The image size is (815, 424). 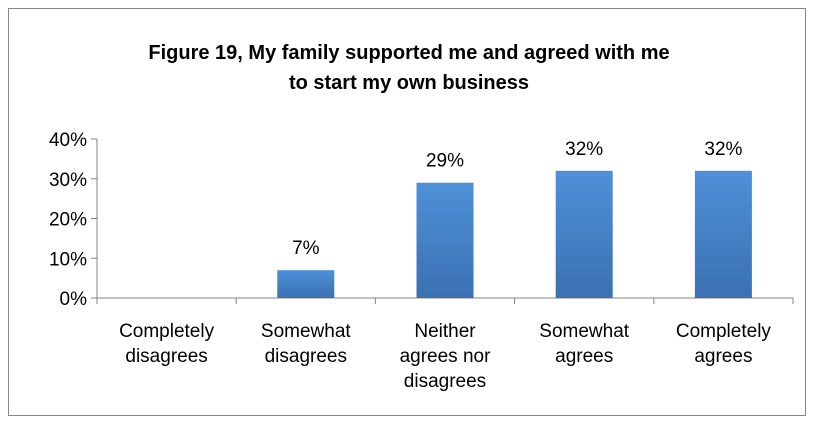 I want to click on x-category-label: Neither, so click(x=445, y=331).